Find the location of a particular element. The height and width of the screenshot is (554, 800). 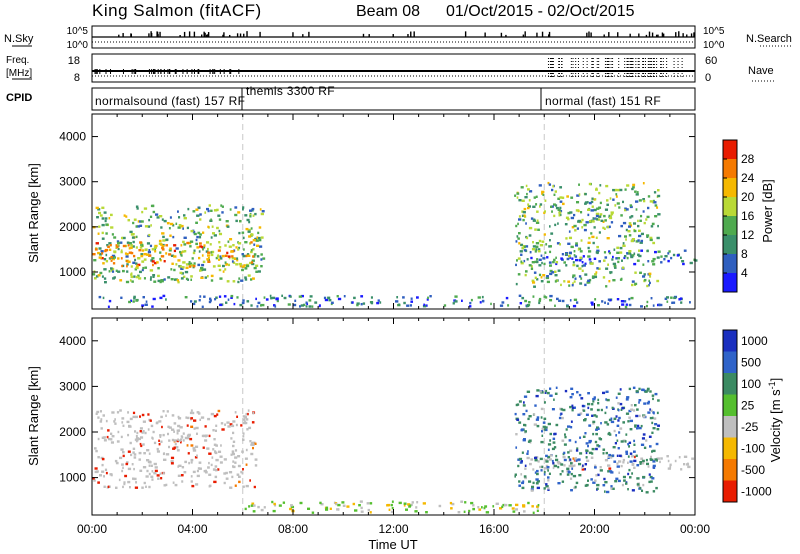

nsky-left-tick-bottom: 10^0 is located at coordinates (78, 45).